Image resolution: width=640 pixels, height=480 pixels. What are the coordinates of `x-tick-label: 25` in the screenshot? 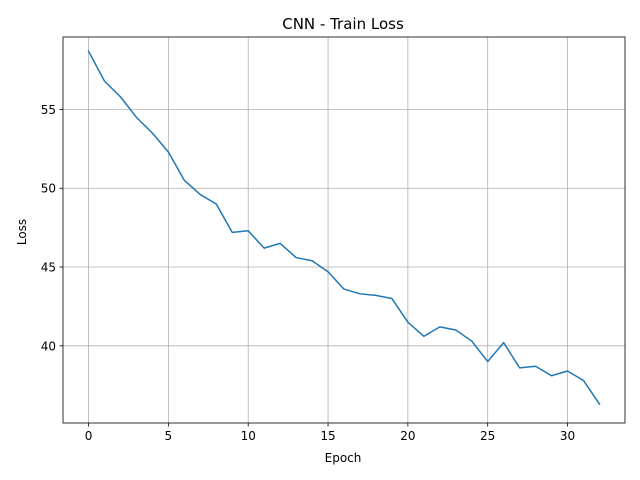 It's located at (487, 436).